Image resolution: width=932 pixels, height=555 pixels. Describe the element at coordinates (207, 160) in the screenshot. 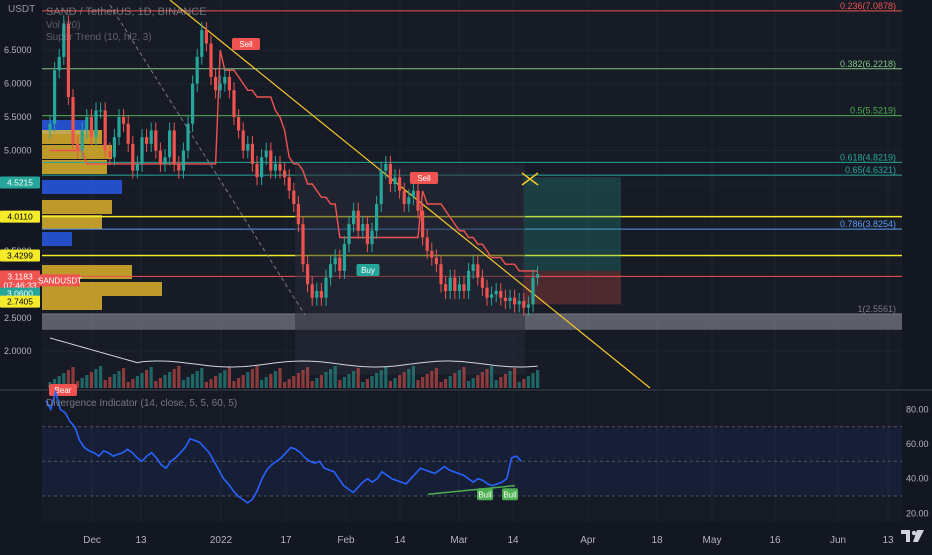

I see `dashed-trendline` at that location.